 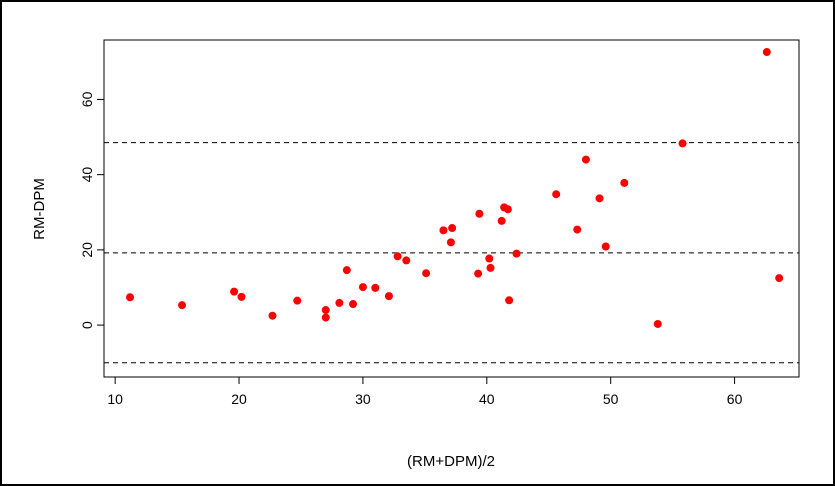 I want to click on x-tick-label: 40, so click(x=487, y=399).